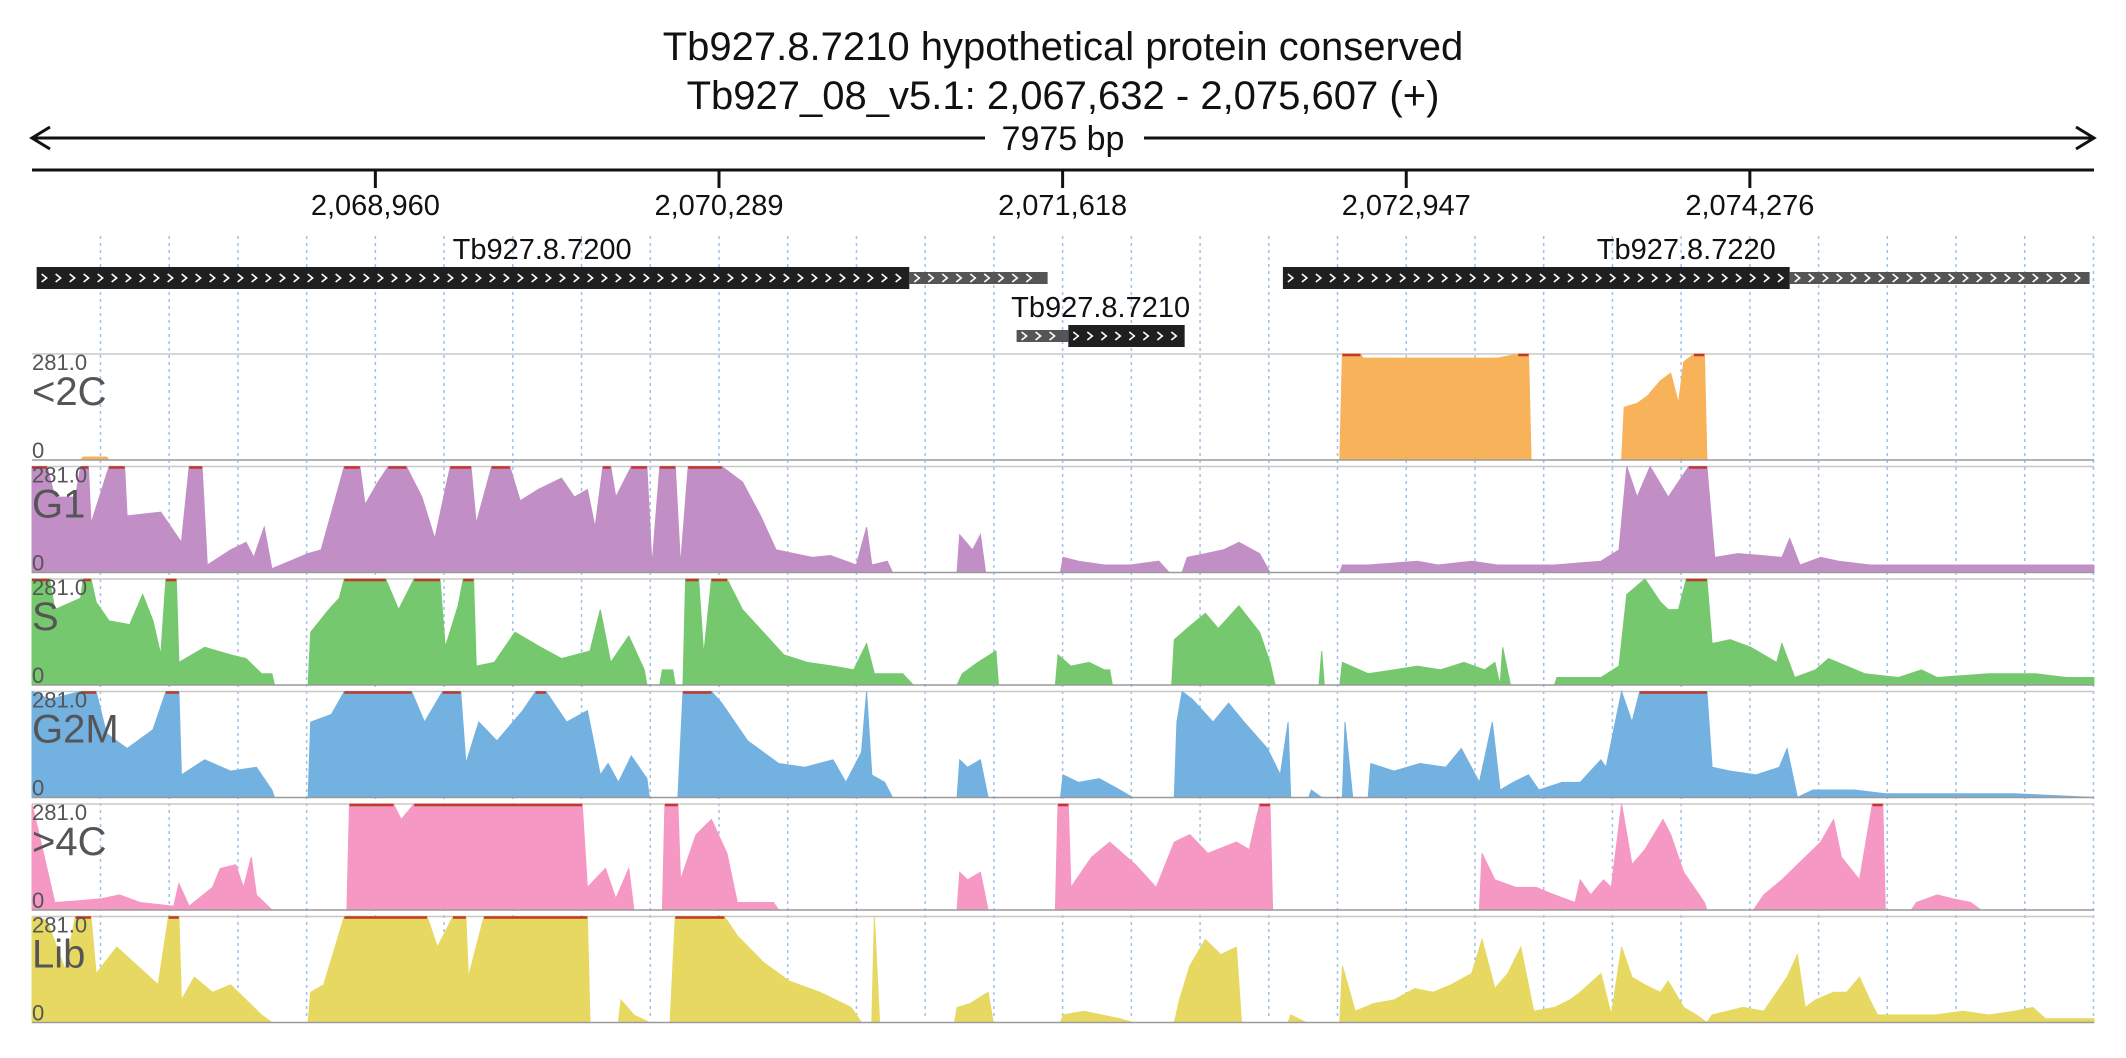 The width and height of the screenshot is (2126, 1058). Describe the element at coordinates (69, 392) in the screenshot. I see `track-name-label: <2C` at that location.